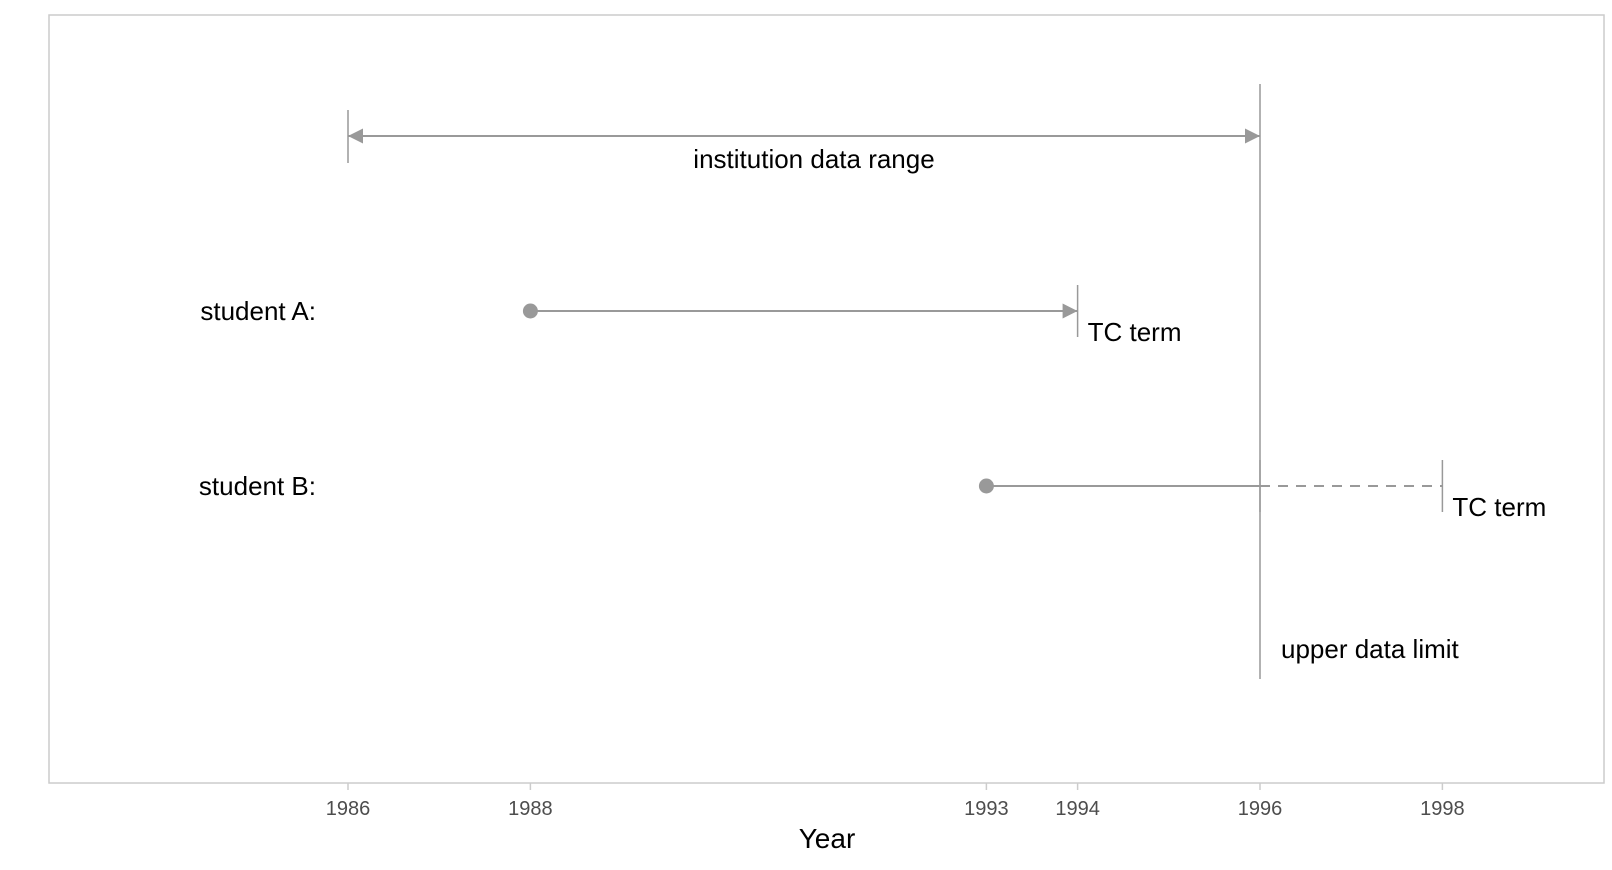  I want to click on x-tick-label-1986: 1986, so click(348, 809).